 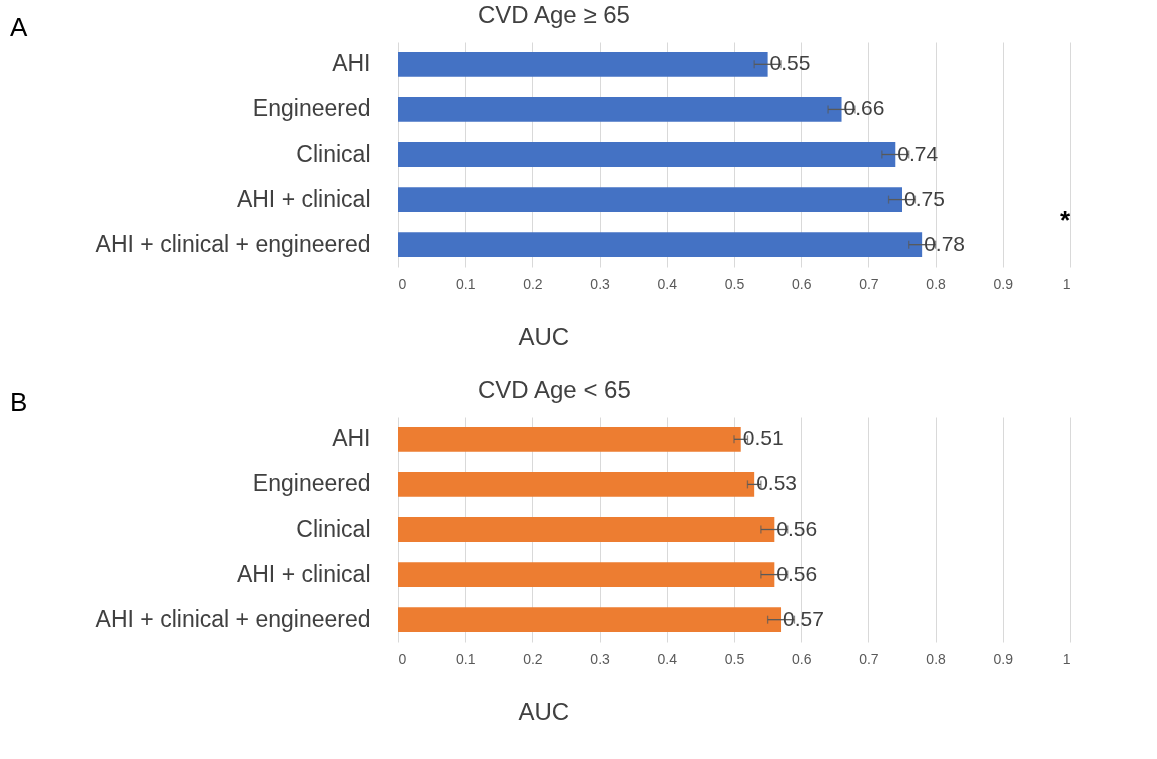 What do you see at coordinates (790, 63) in the screenshot?
I see `data-label: 0.55` at bounding box center [790, 63].